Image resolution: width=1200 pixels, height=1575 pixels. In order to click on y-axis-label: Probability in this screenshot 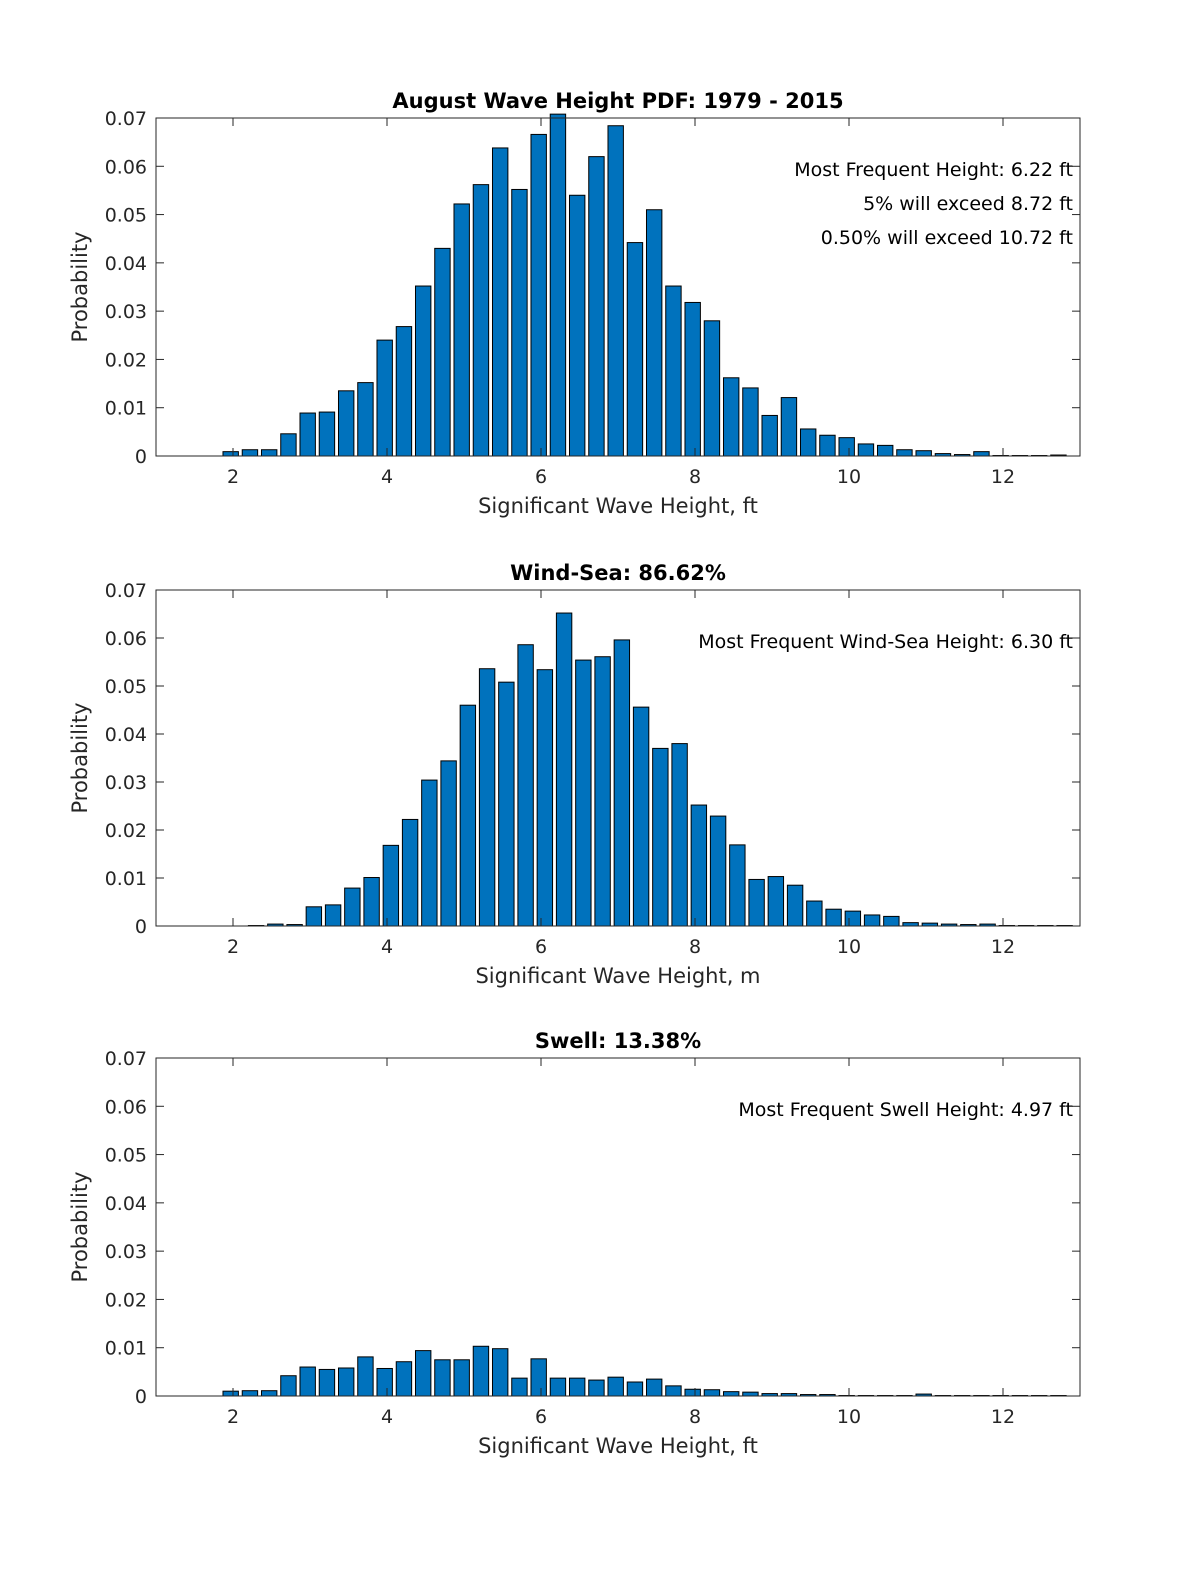, I will do `click(80, 286)`.